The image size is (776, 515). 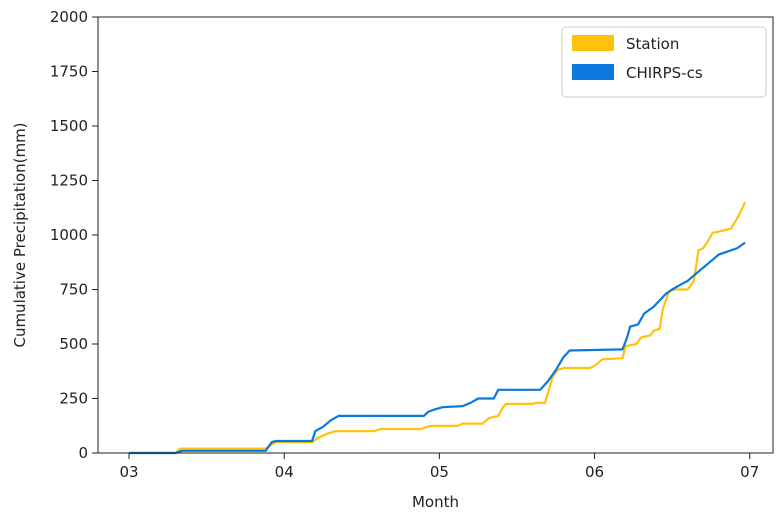 I want to click on legend: Station CHIRPS-cs, so click(x=664, y=62).